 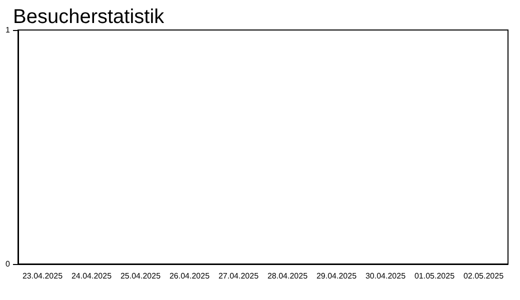 I want to click on x-tick-label: 24.04.2025, so click(x=91, y=276).